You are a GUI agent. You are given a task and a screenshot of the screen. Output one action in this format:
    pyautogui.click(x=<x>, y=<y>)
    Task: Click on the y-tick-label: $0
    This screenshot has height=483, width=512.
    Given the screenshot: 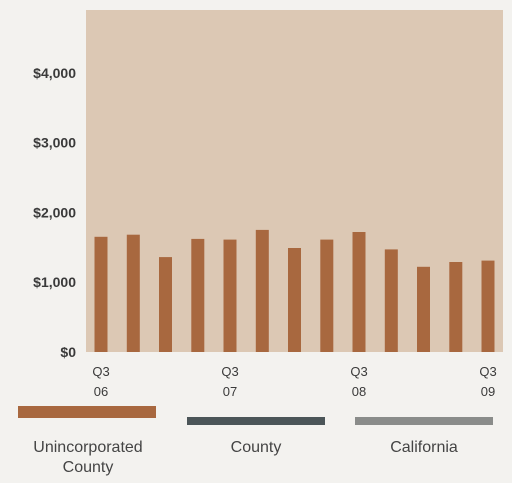 What is the action you would take?
    pyautogui.click(x=68, y=352)
    